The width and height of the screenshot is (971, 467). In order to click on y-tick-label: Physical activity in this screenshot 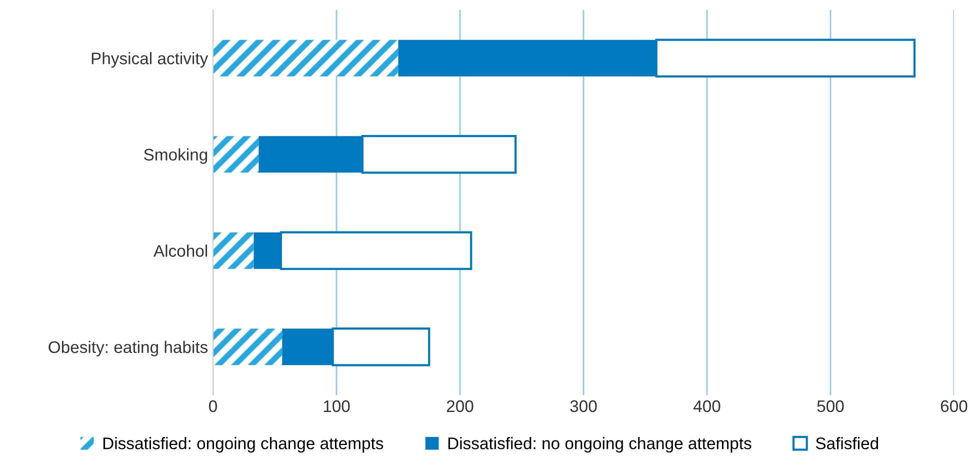, I will do `click(150, 60)`.